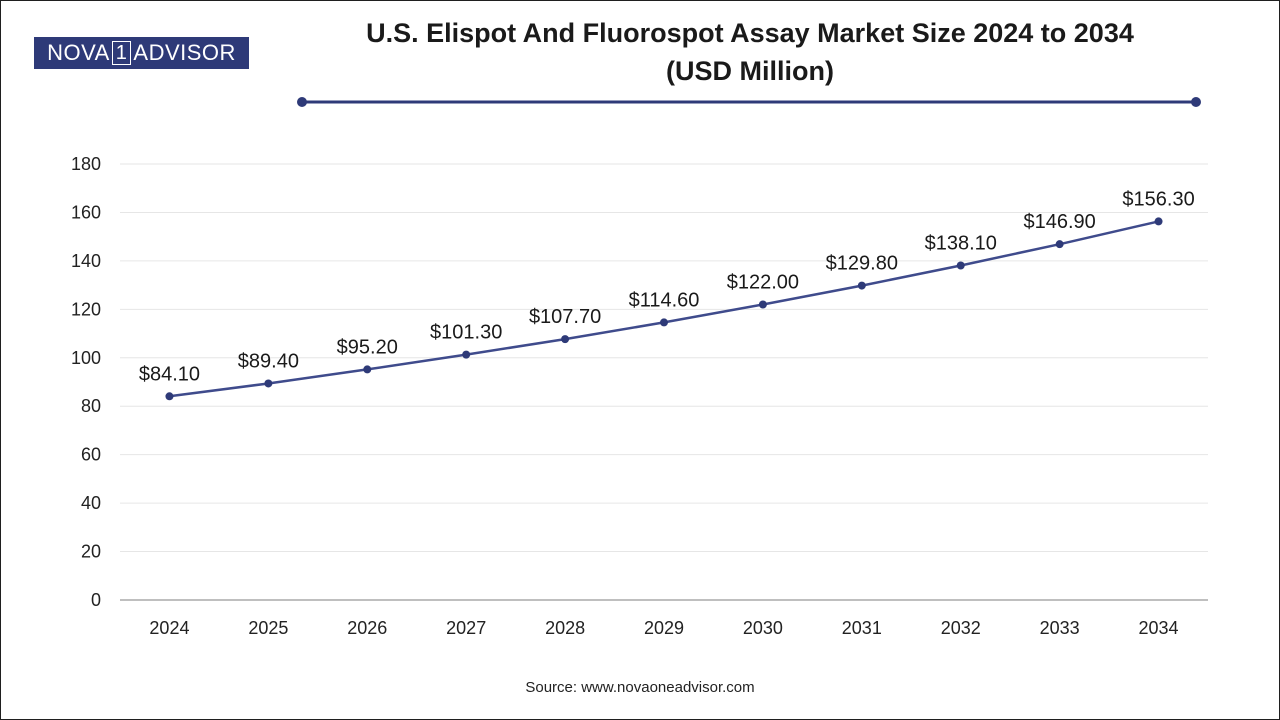 The height and width of the screenshot is (720, 1280). Describe the element at coordinates (302, 102) in the screenshot. I see `title-underline-left-dot` at that location.